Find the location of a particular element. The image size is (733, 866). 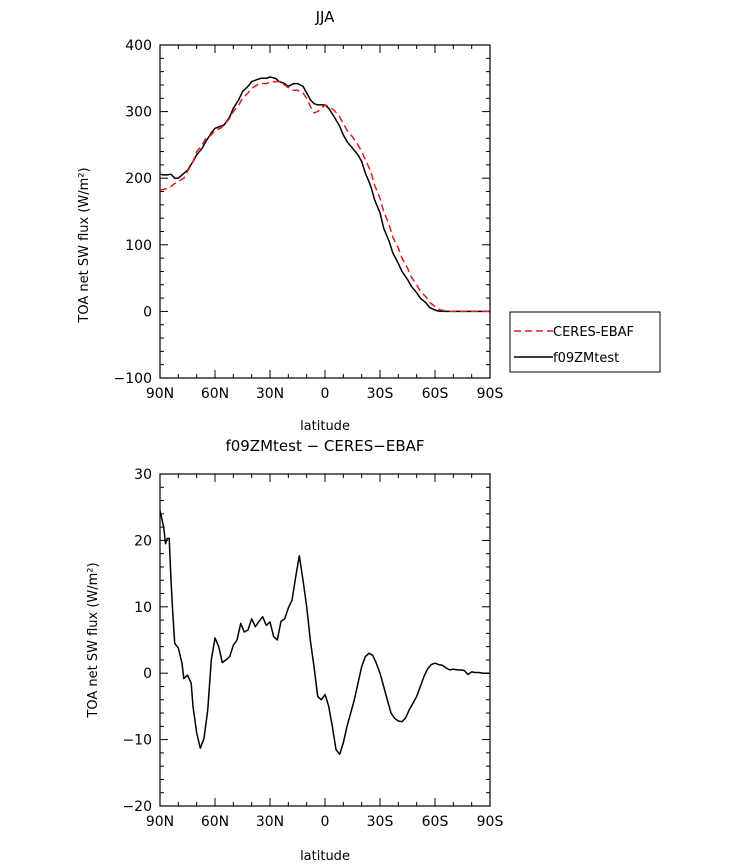

top-y-axis-label: TOA net SW flux (W/m²) is located at coordinates (84, 245).